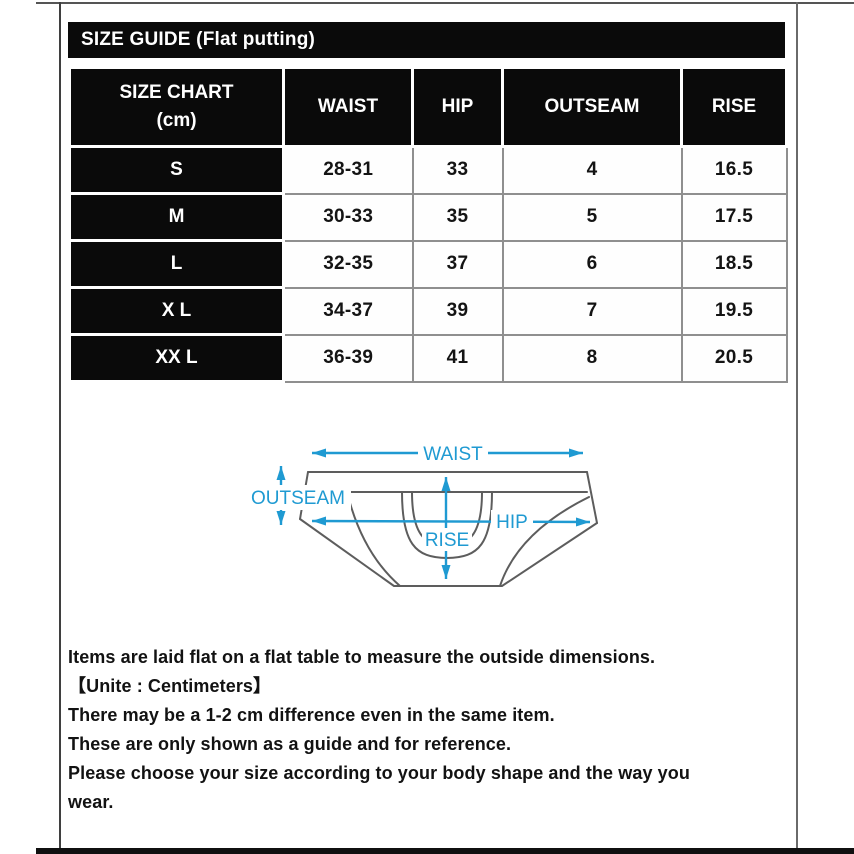 Image resolution: width=854 pixels, height=854 pixels. What do you see at coordinates (428, 264) in the screenshot?
I see `table-row: L 32-35 37 6 18.5` at bounding box center [428, 264].